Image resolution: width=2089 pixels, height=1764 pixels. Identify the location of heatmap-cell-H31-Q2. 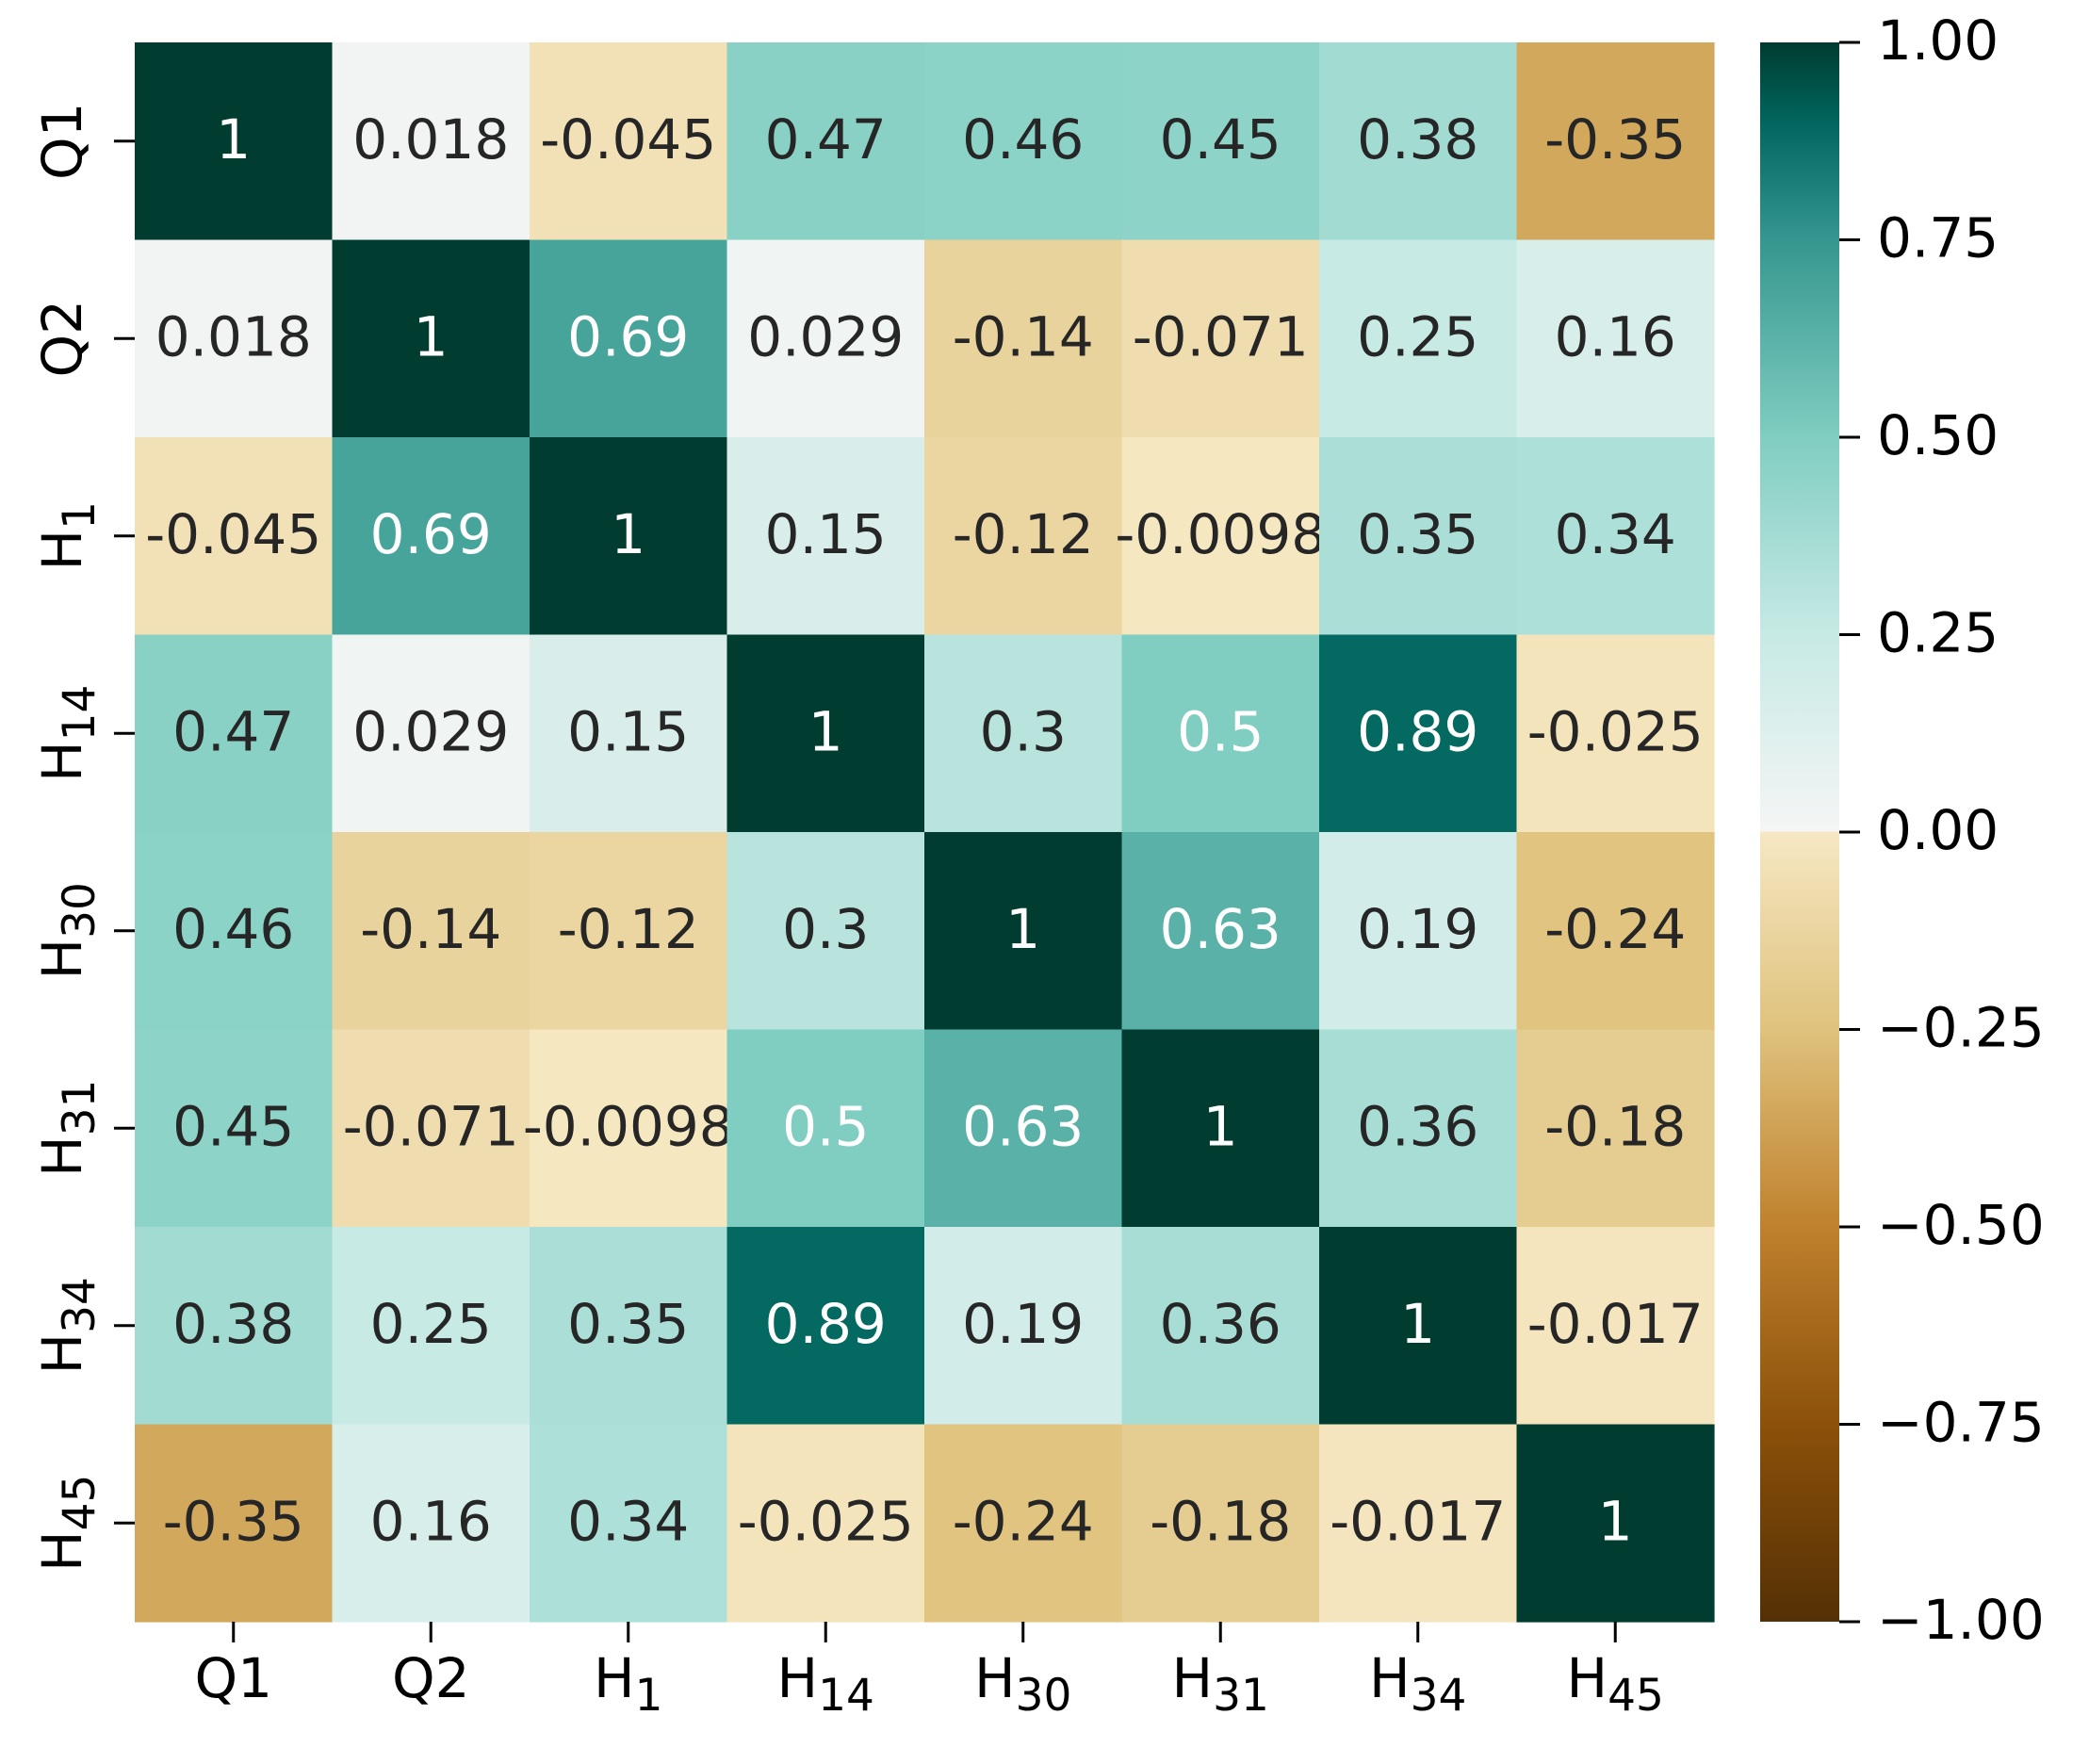
(431, 1128).